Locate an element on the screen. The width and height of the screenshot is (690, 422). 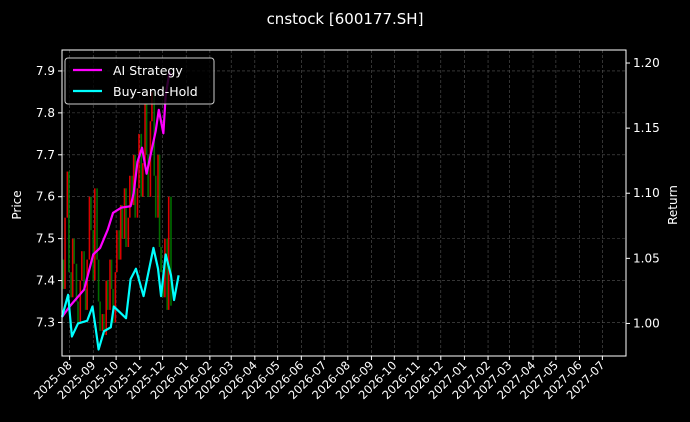
price-bars is located at coordinates (117, 213).